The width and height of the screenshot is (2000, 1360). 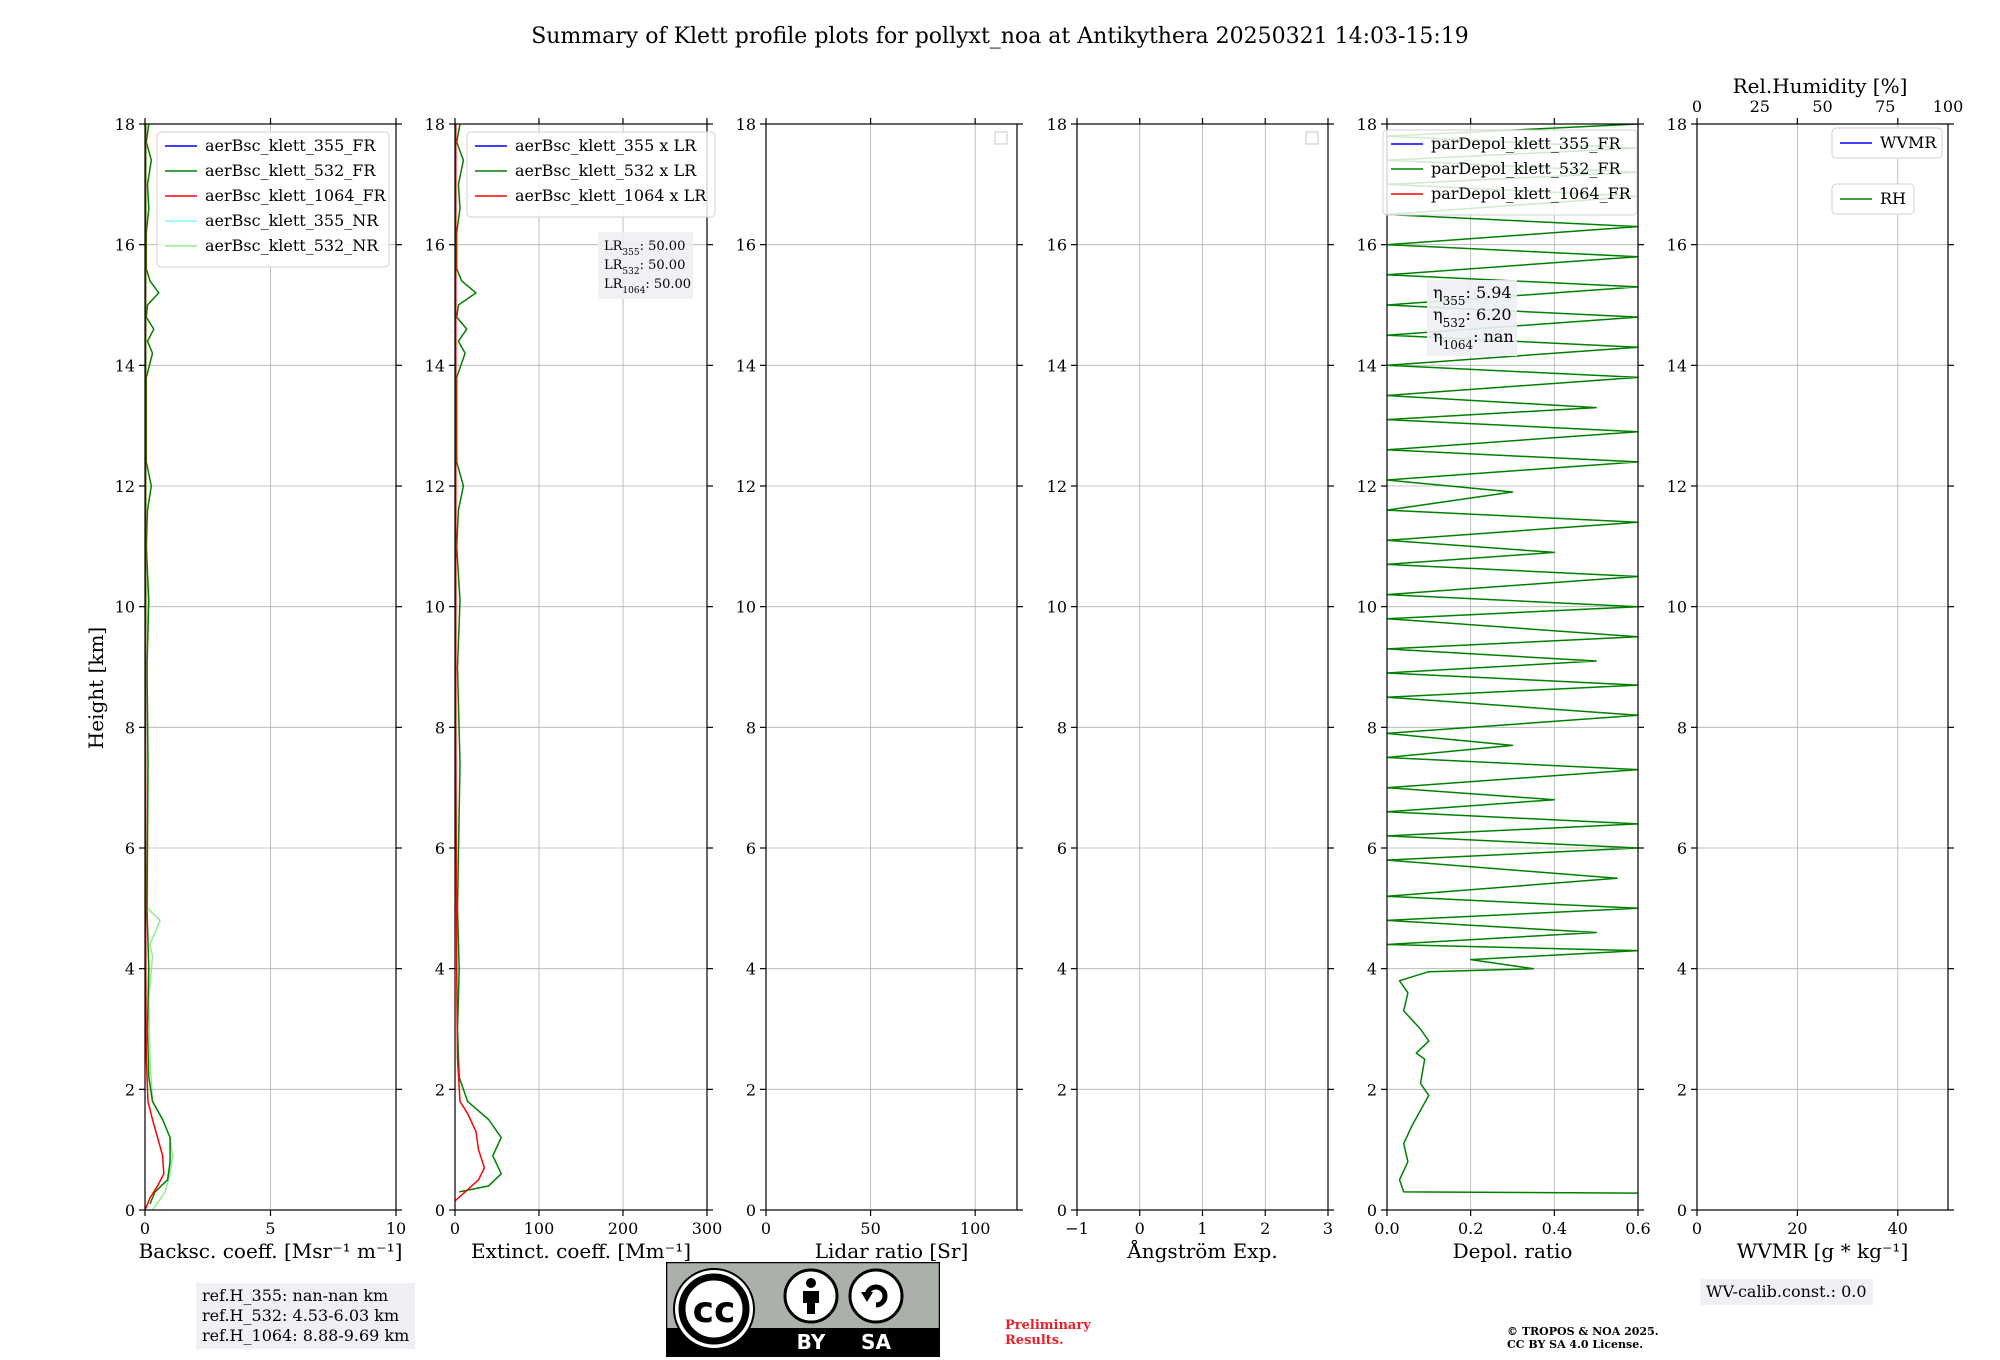 I want to click on annotation-line-extinction-2: LR1064: 50.00, so click(x=647, y=286).